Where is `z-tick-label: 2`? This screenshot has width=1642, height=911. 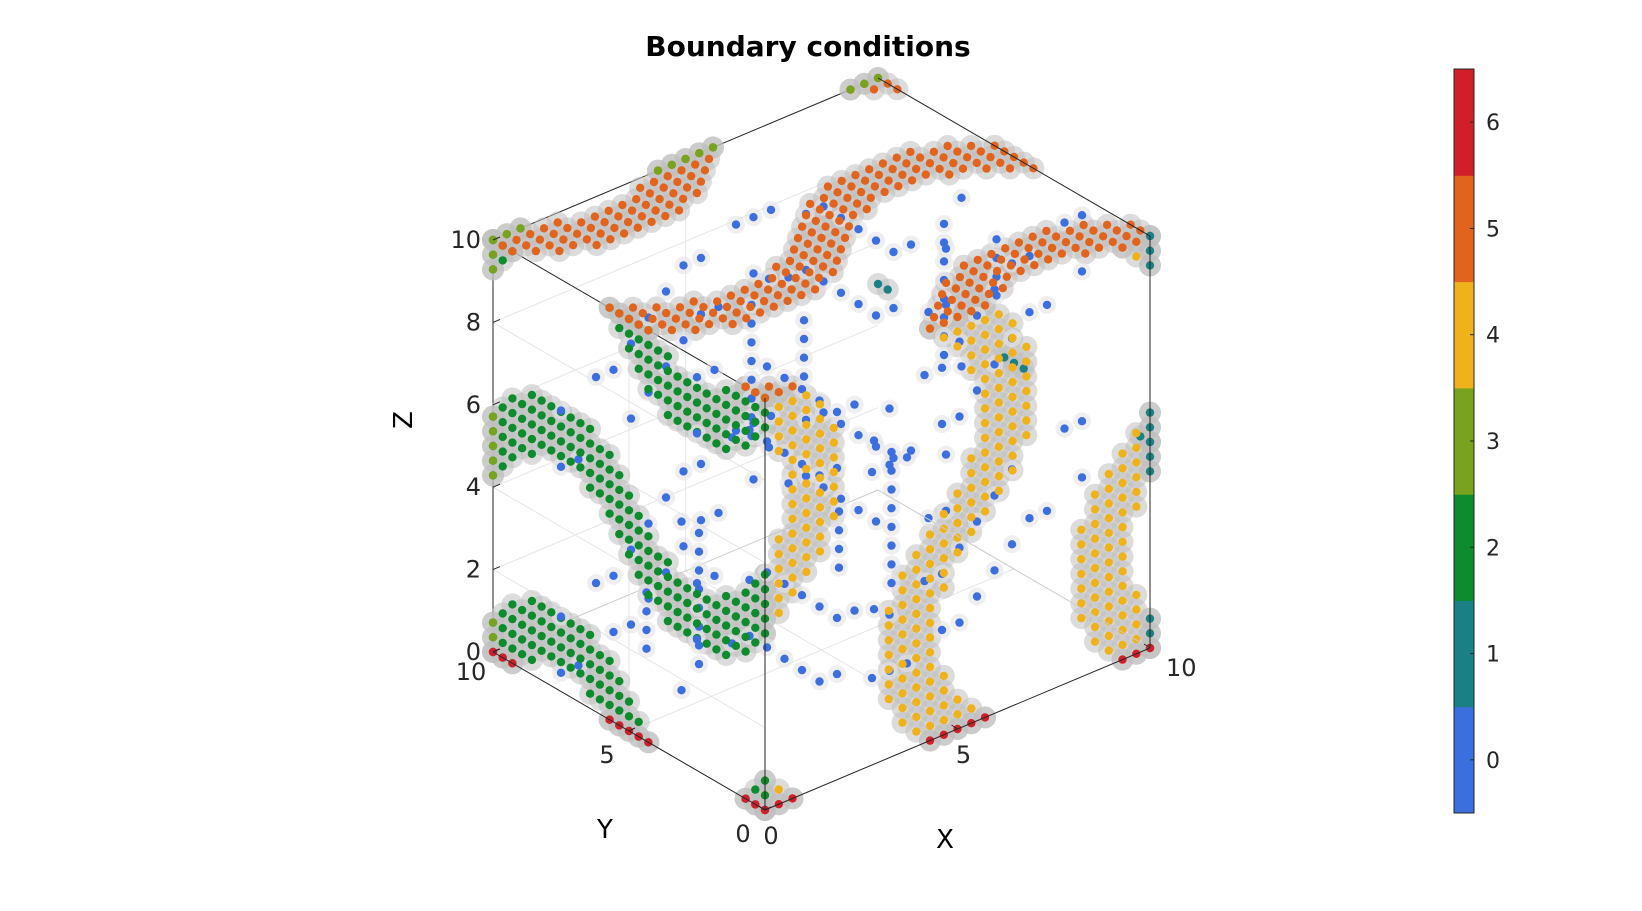
z-tick-label: 2 is located at coordinates (473, 570).